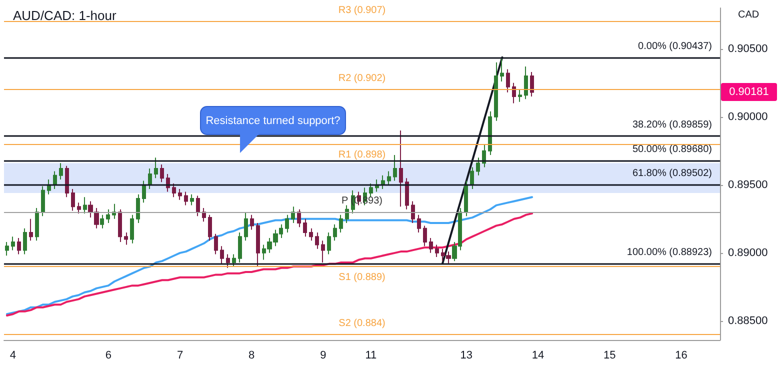  Describe the element at coordinates (672, 174) in the screenshot. I see `ref-line-label: 61.80% (0.89502)` at that location.